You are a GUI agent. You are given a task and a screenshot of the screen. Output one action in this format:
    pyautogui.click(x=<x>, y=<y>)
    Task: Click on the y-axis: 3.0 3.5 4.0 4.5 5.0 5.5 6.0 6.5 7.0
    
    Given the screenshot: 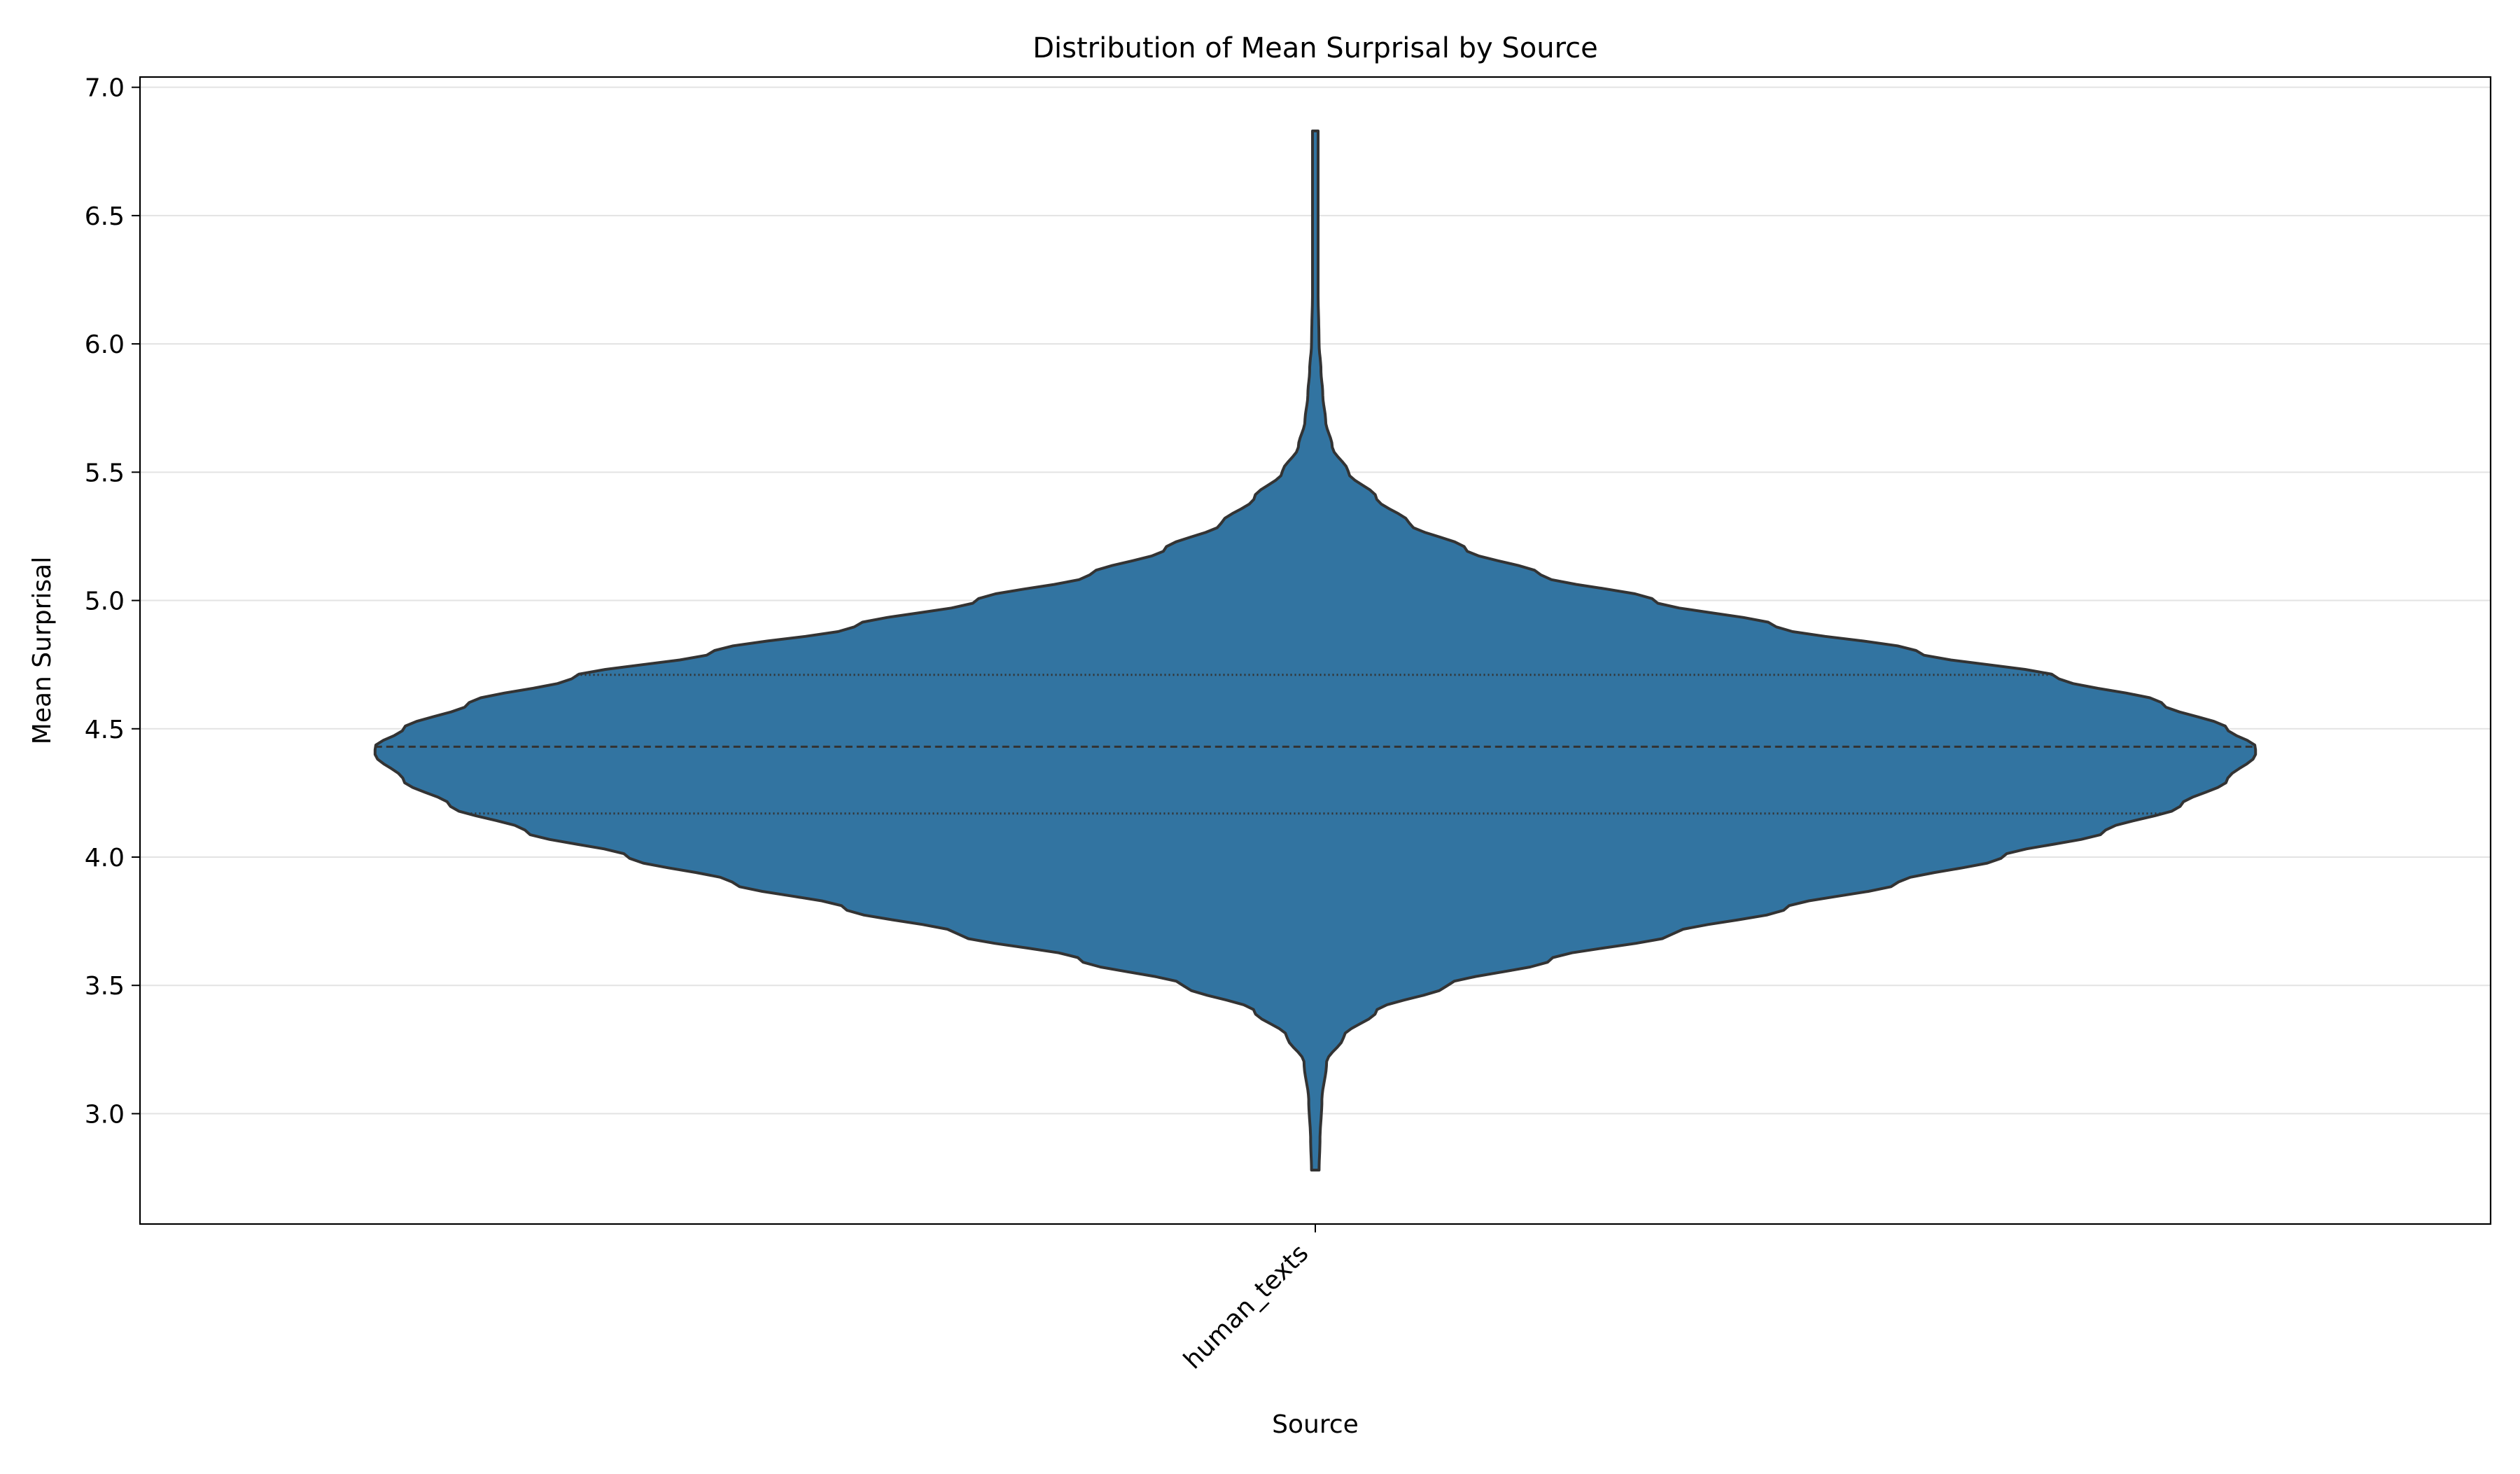 What is the action you would take?
    pyautogui.click(x=112, y=601)
    